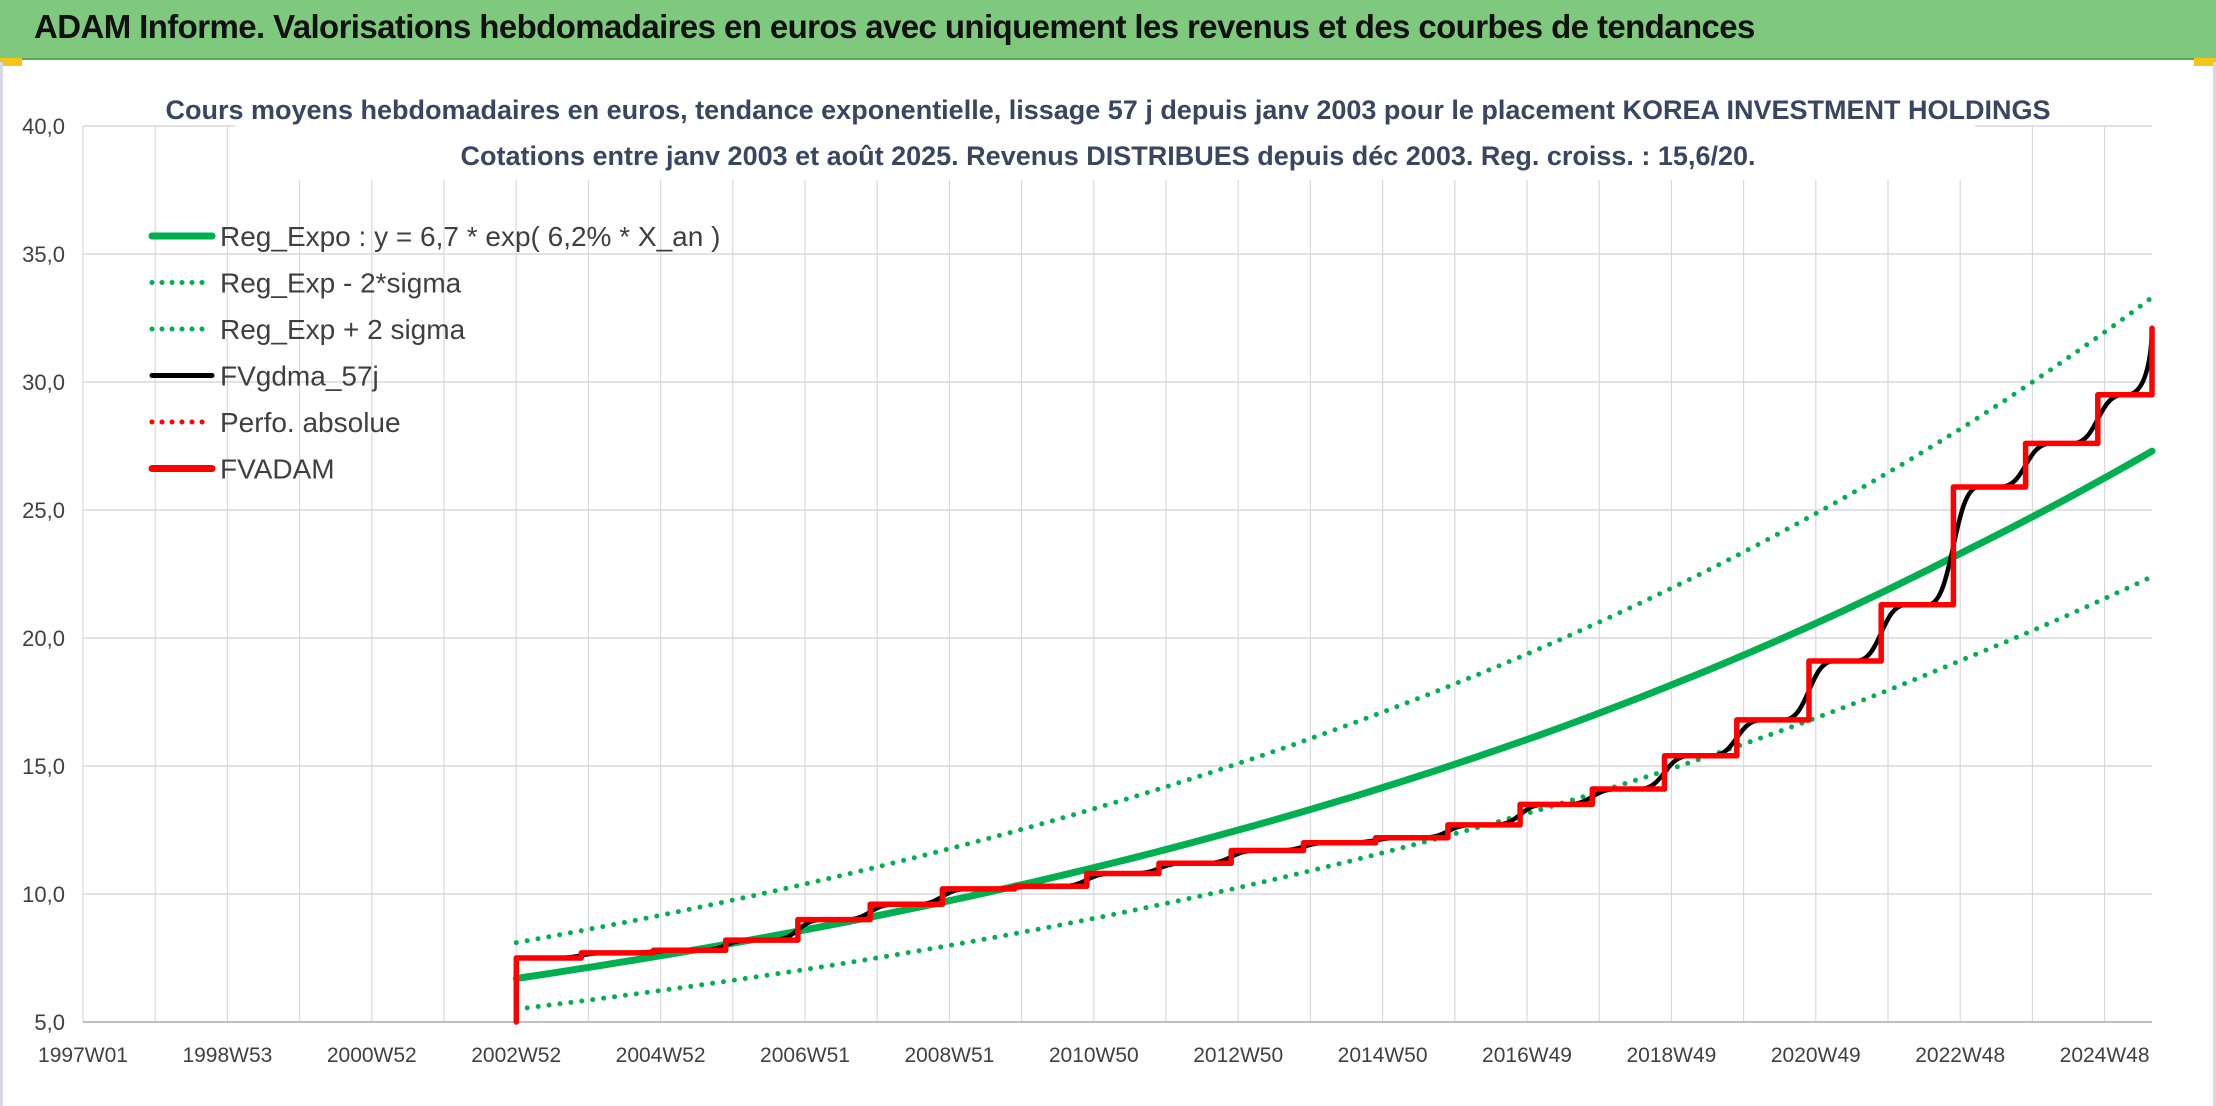 This screenshot has height=1106, width=2216. What do you see at coordinates (83, 1055) in the screenshot?
I see `x-tick-label: 1997W01` at bounding box center [83, 1055].